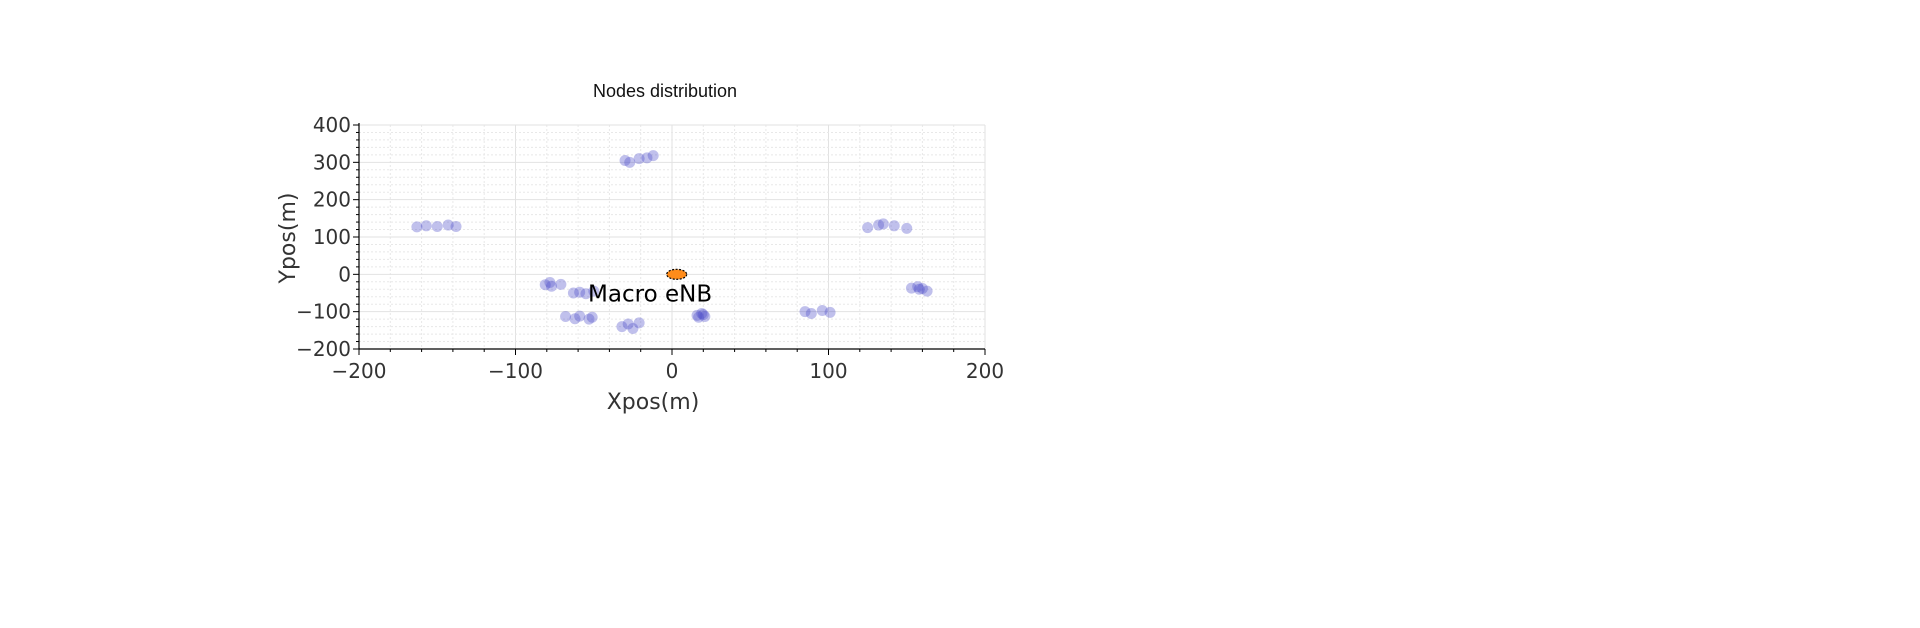 The height and width of the screenshot is (628, 1920). Describe the element at coordinates (672, 371) in the screenshot. I see `x-tick-label: 0` at that location.